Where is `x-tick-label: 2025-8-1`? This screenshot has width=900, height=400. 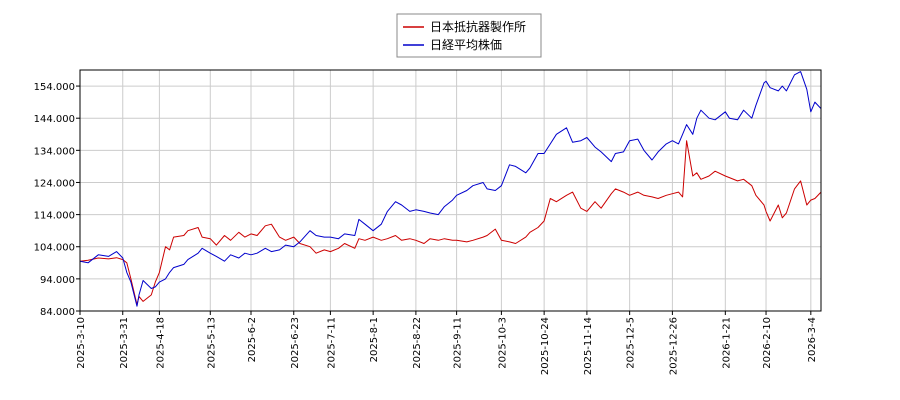
x-tick-label: 2025-8-1 is located at coordinates (374, 339).